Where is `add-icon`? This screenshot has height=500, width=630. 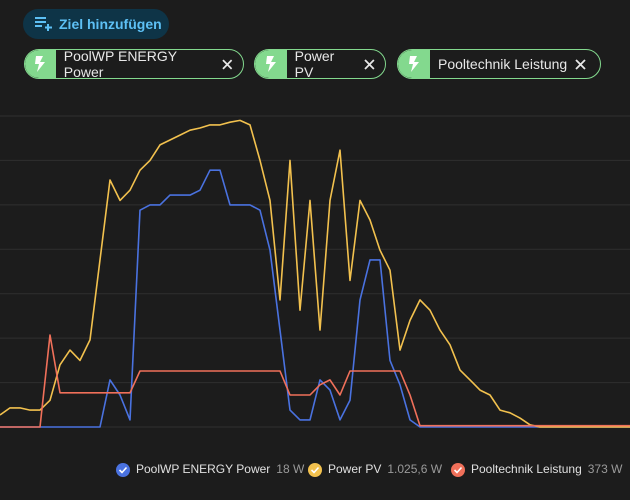
add-icon is located at coordinates (43, 24).